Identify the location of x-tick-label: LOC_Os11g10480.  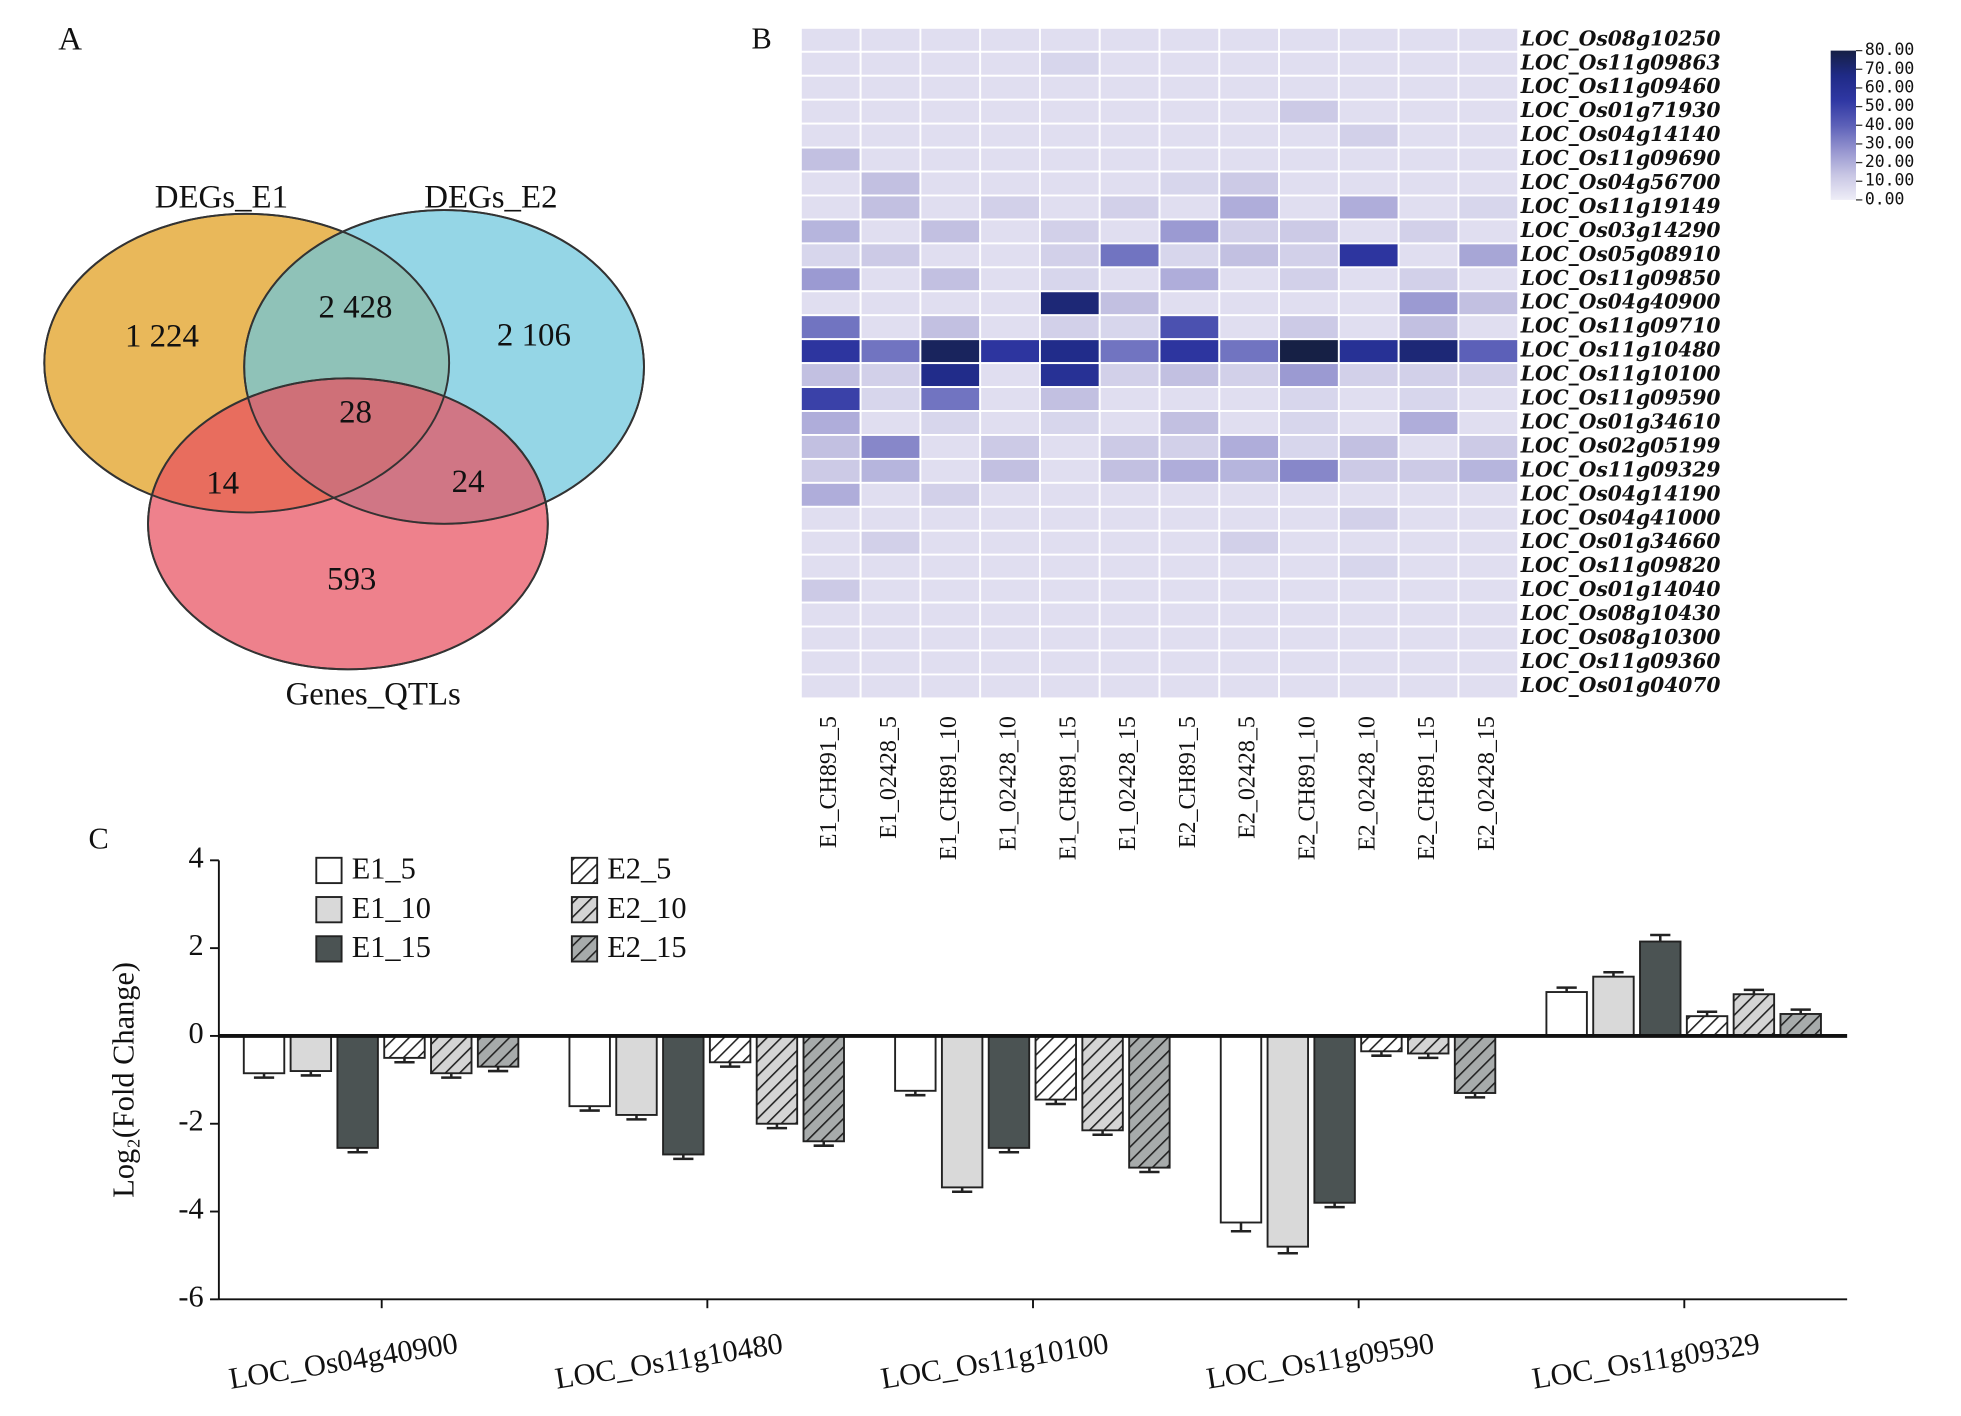
(669, 1361).